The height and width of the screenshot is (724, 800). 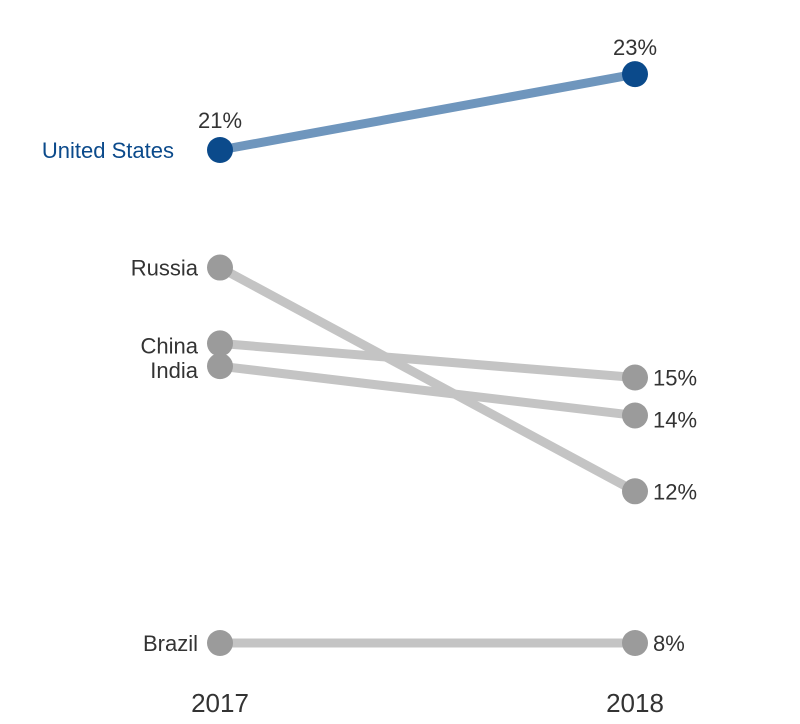 I want to click on series-name-russia: Russia, so click(x=165, y=268).